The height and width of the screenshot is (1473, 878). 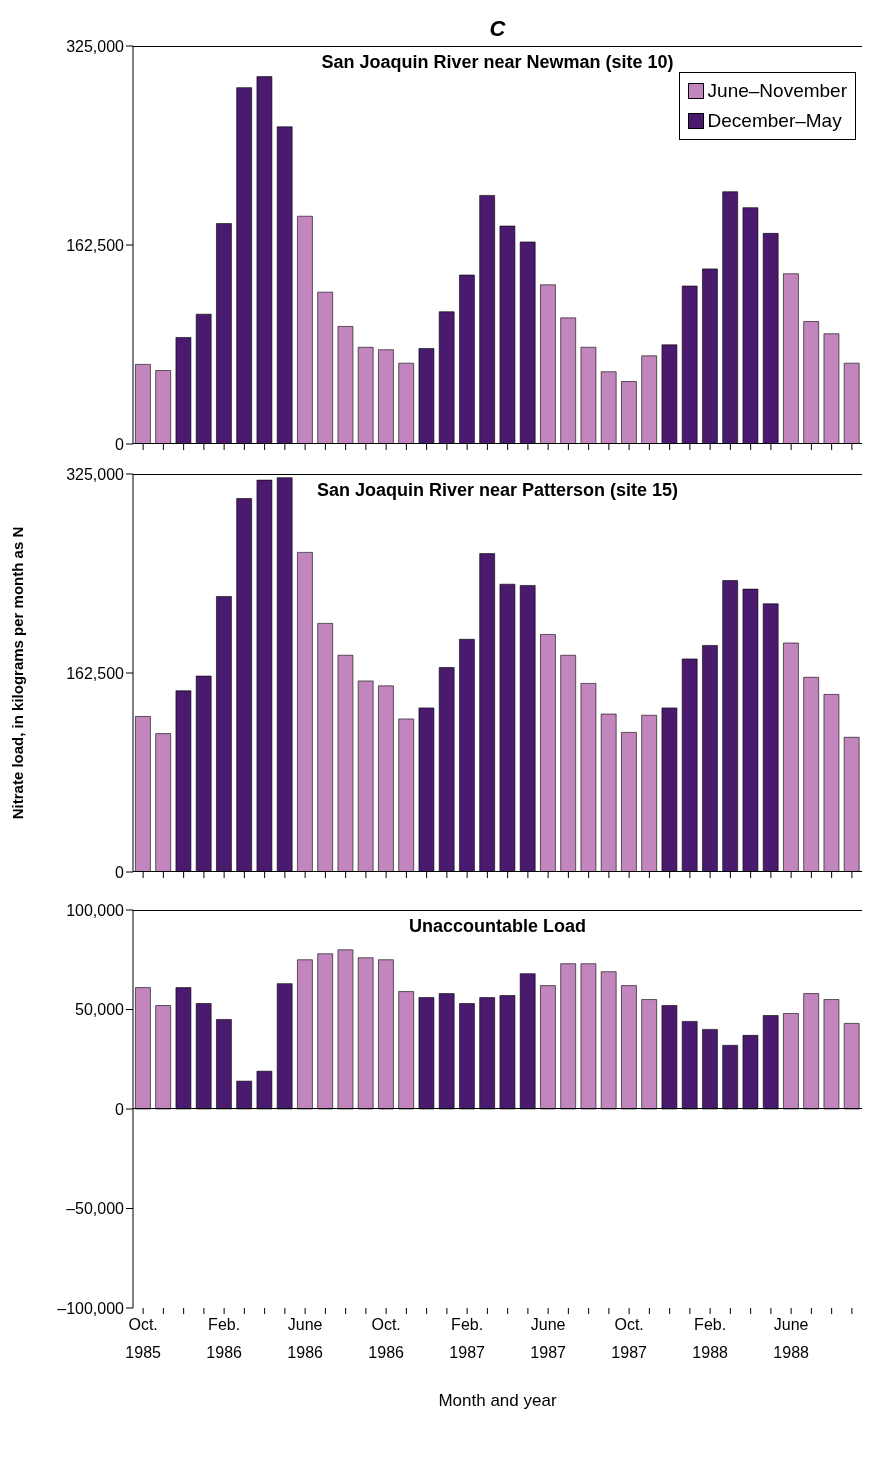 What do you see at coordinates (91, 1308) in the screenshot?
I see `y-tick-label: –100,000` at bounding box center [91, 1308].